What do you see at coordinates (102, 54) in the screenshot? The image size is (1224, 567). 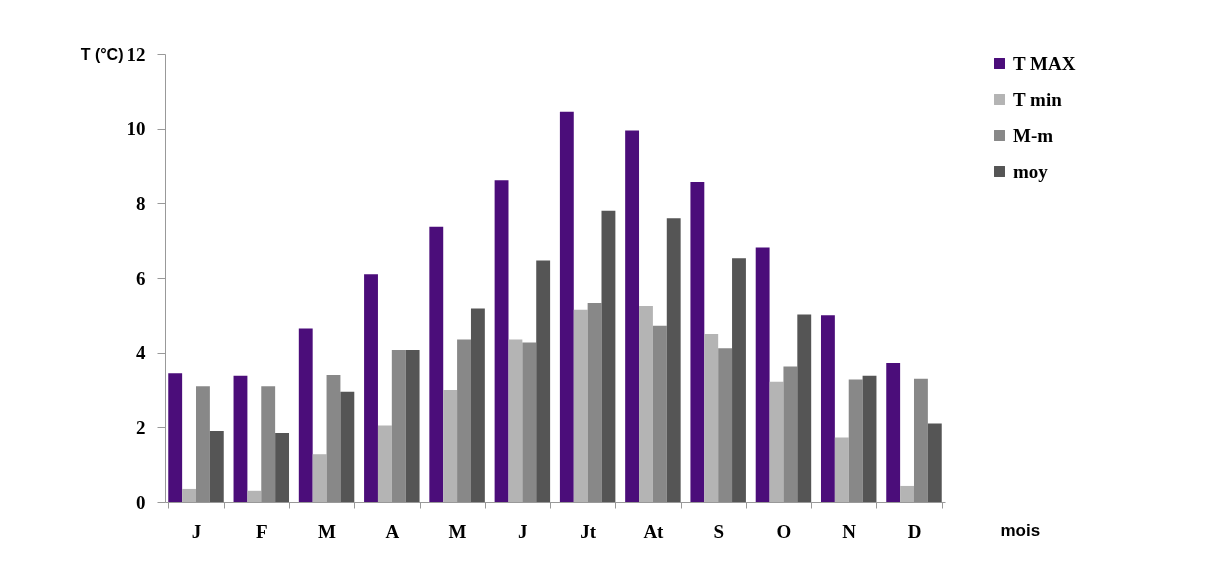 I see `y-axis-title: T (°C)` at bounding box center [102, 54].